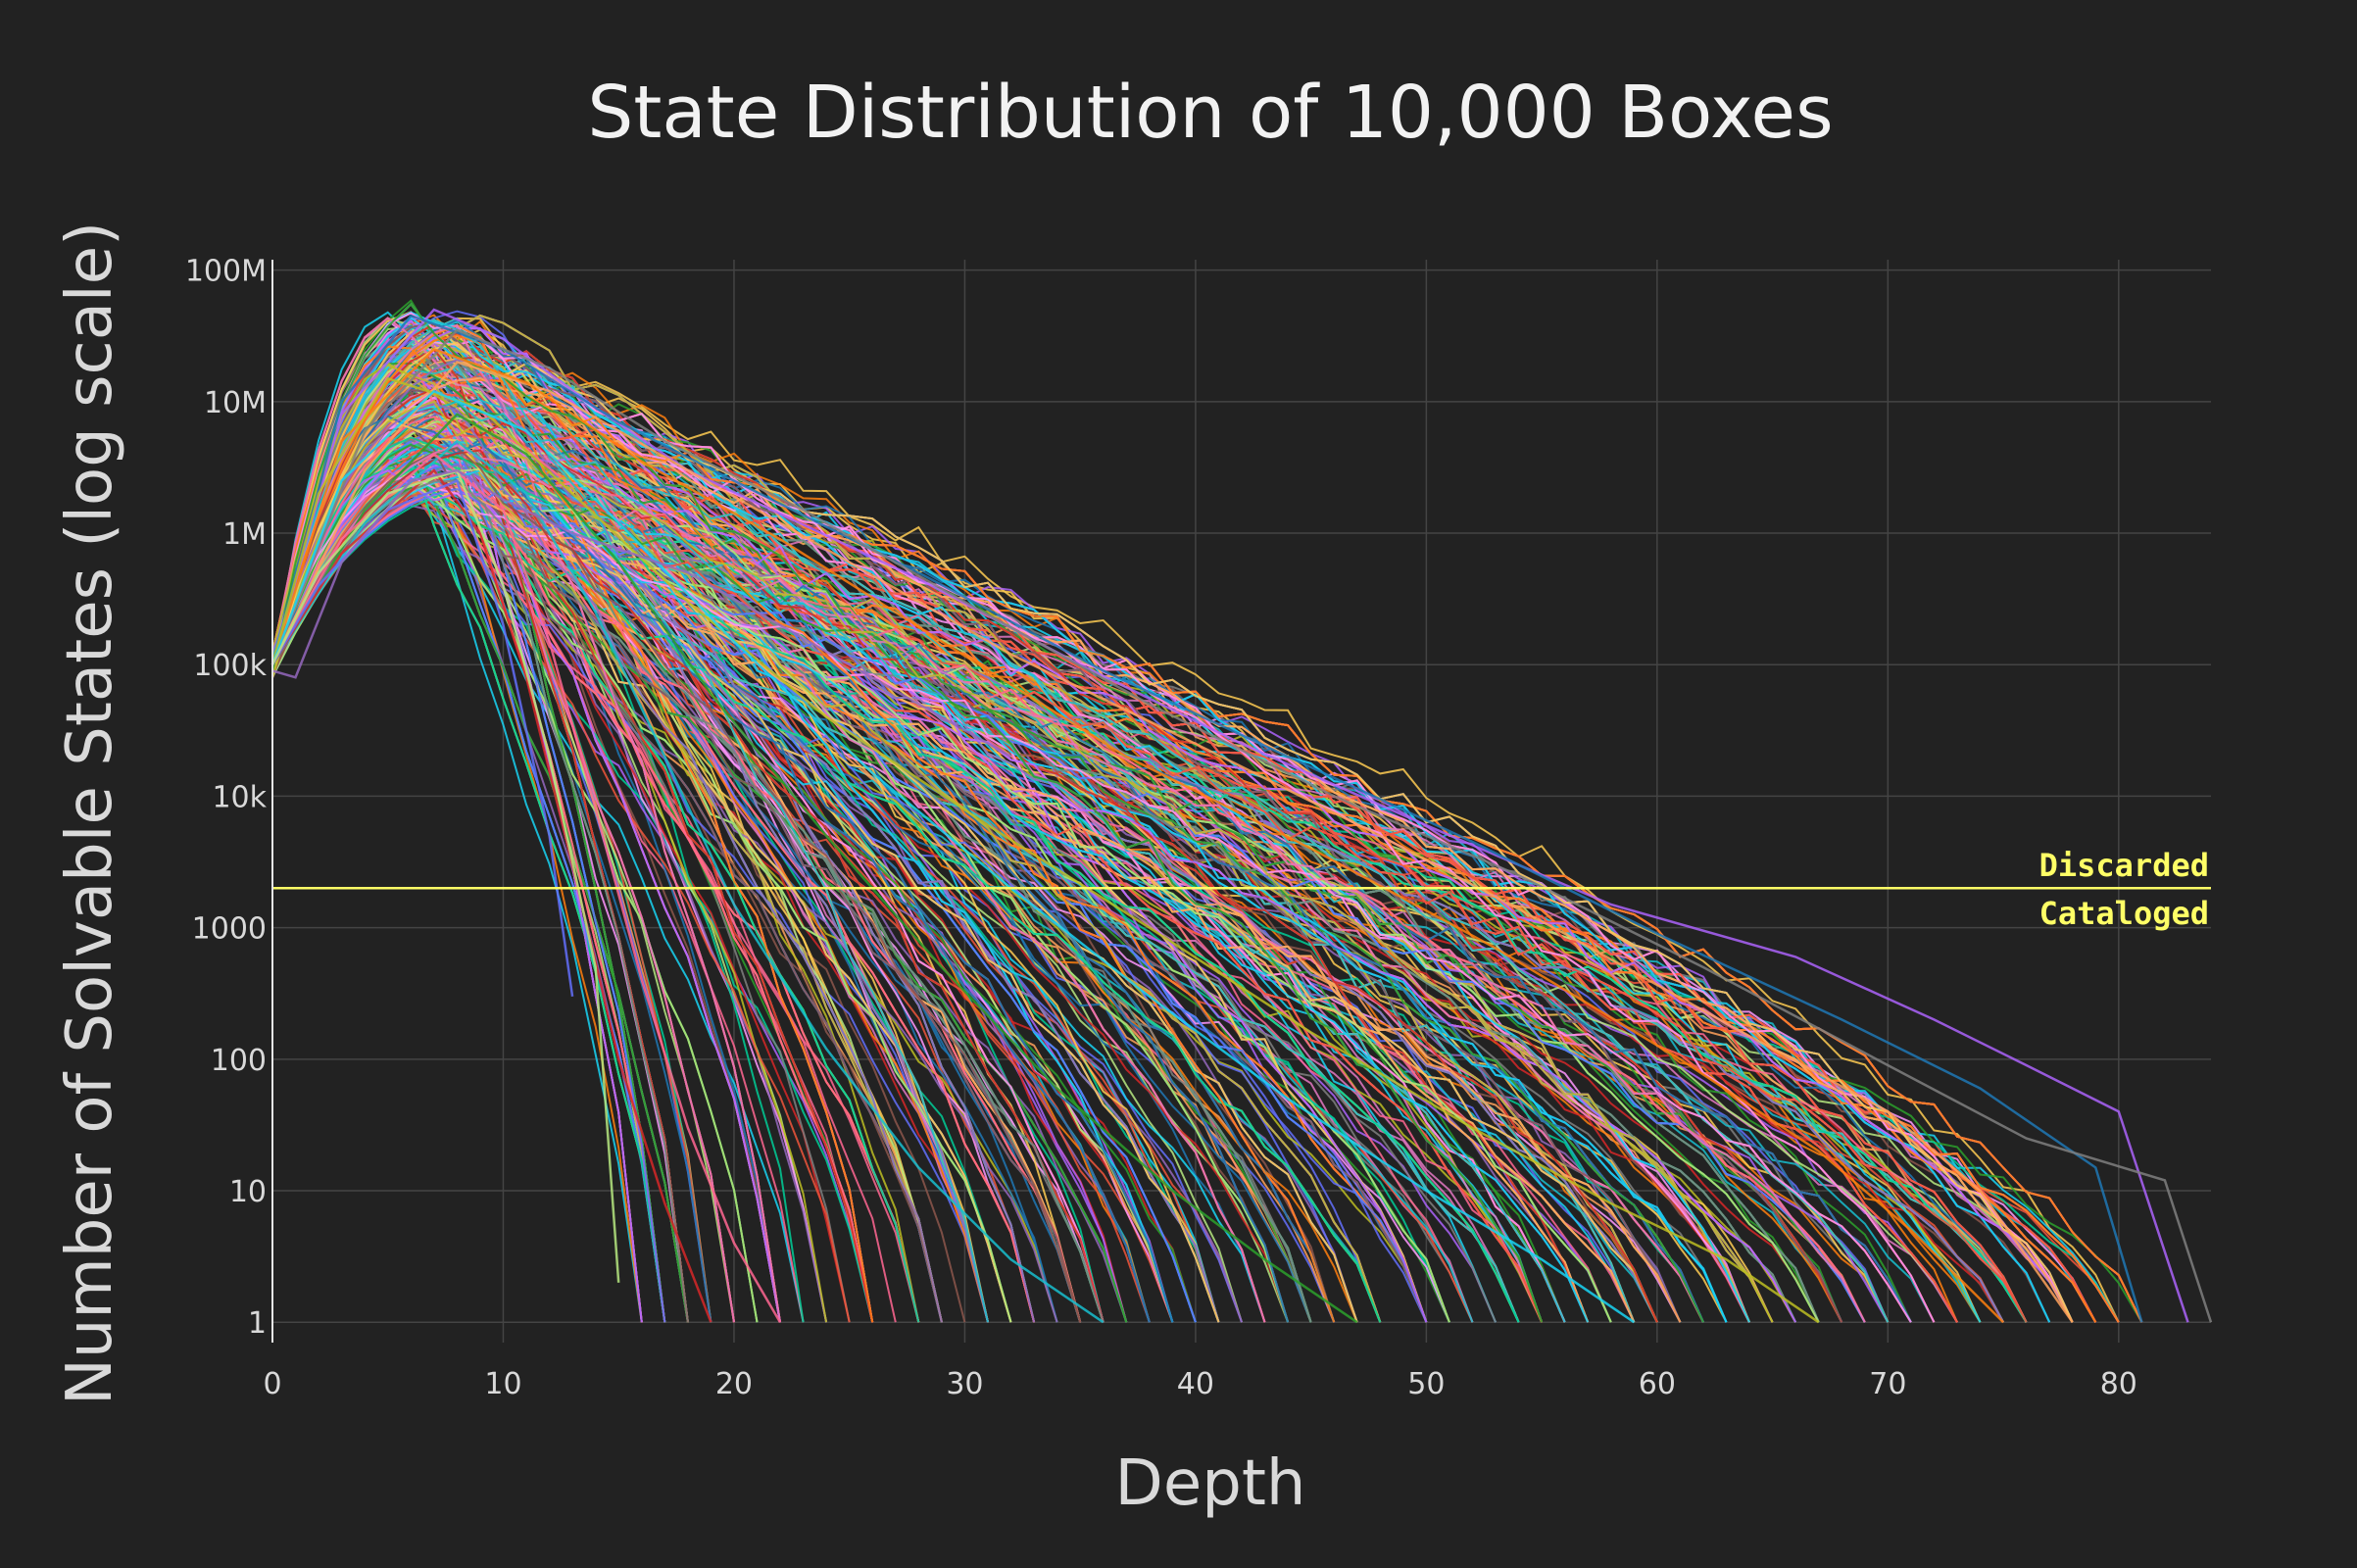 The image size is (2357, 1568). I want to click on y-tick-label: 100, so click(239, 1061).